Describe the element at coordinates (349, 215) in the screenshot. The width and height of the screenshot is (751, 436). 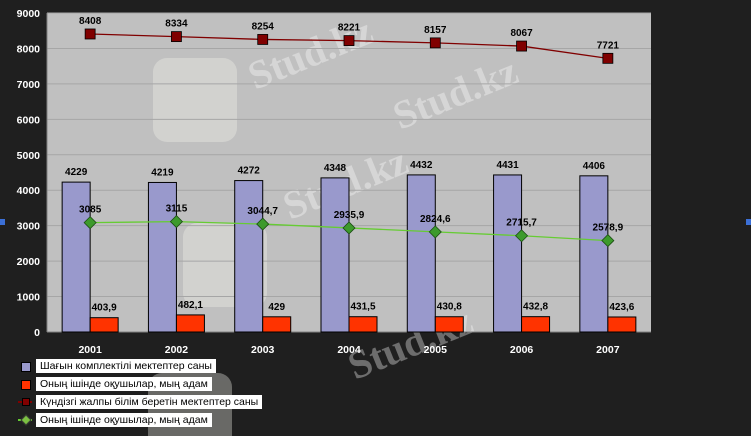
I see `line-data-label: 2935,9` at that location.